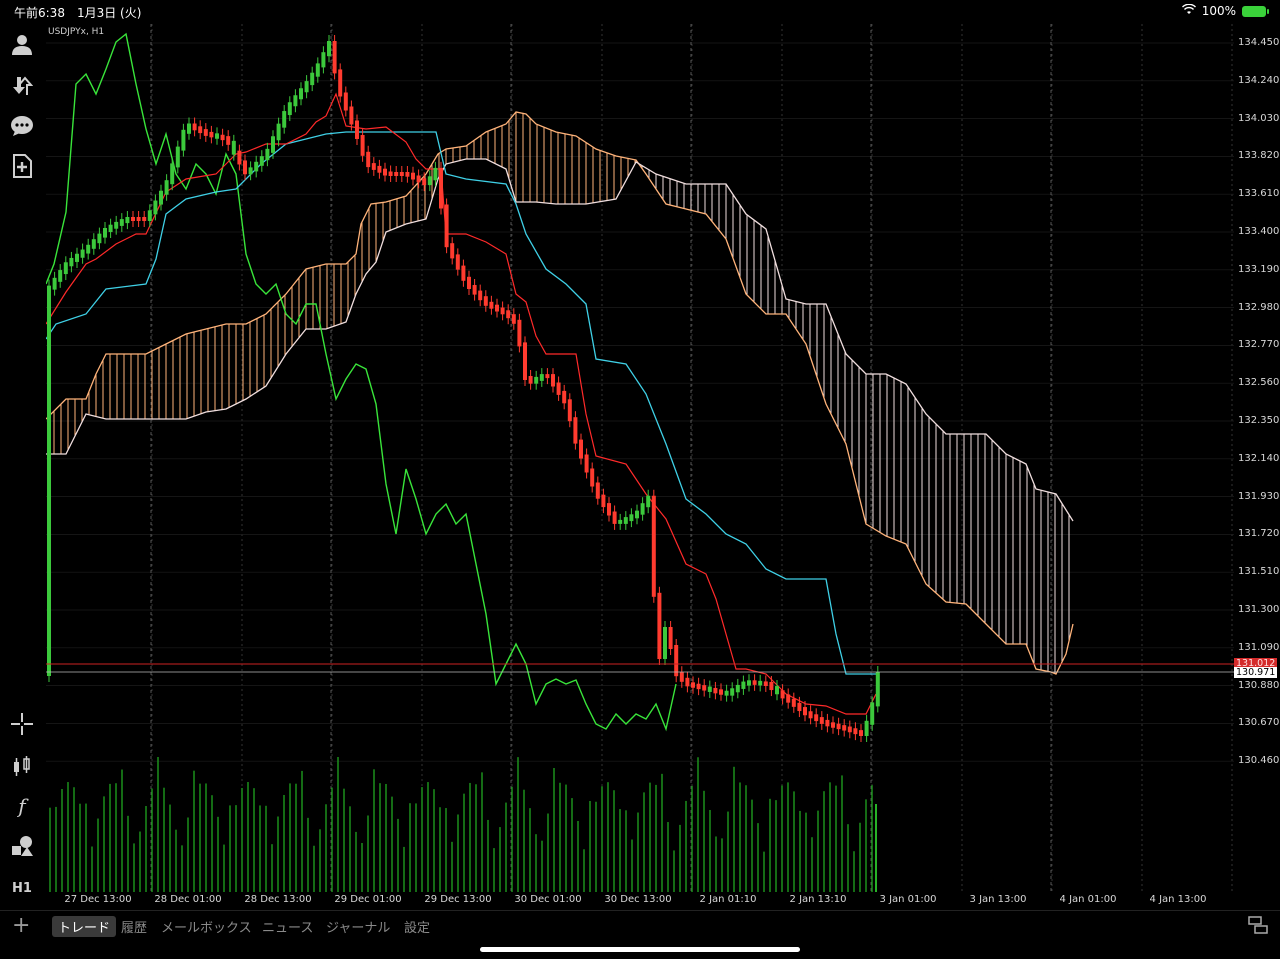 The width and height of the screenshot is (1280, 959). Describe the element at coordinates (1259, 231) in the screenshot. I see `price-label: 133.400` at that location.